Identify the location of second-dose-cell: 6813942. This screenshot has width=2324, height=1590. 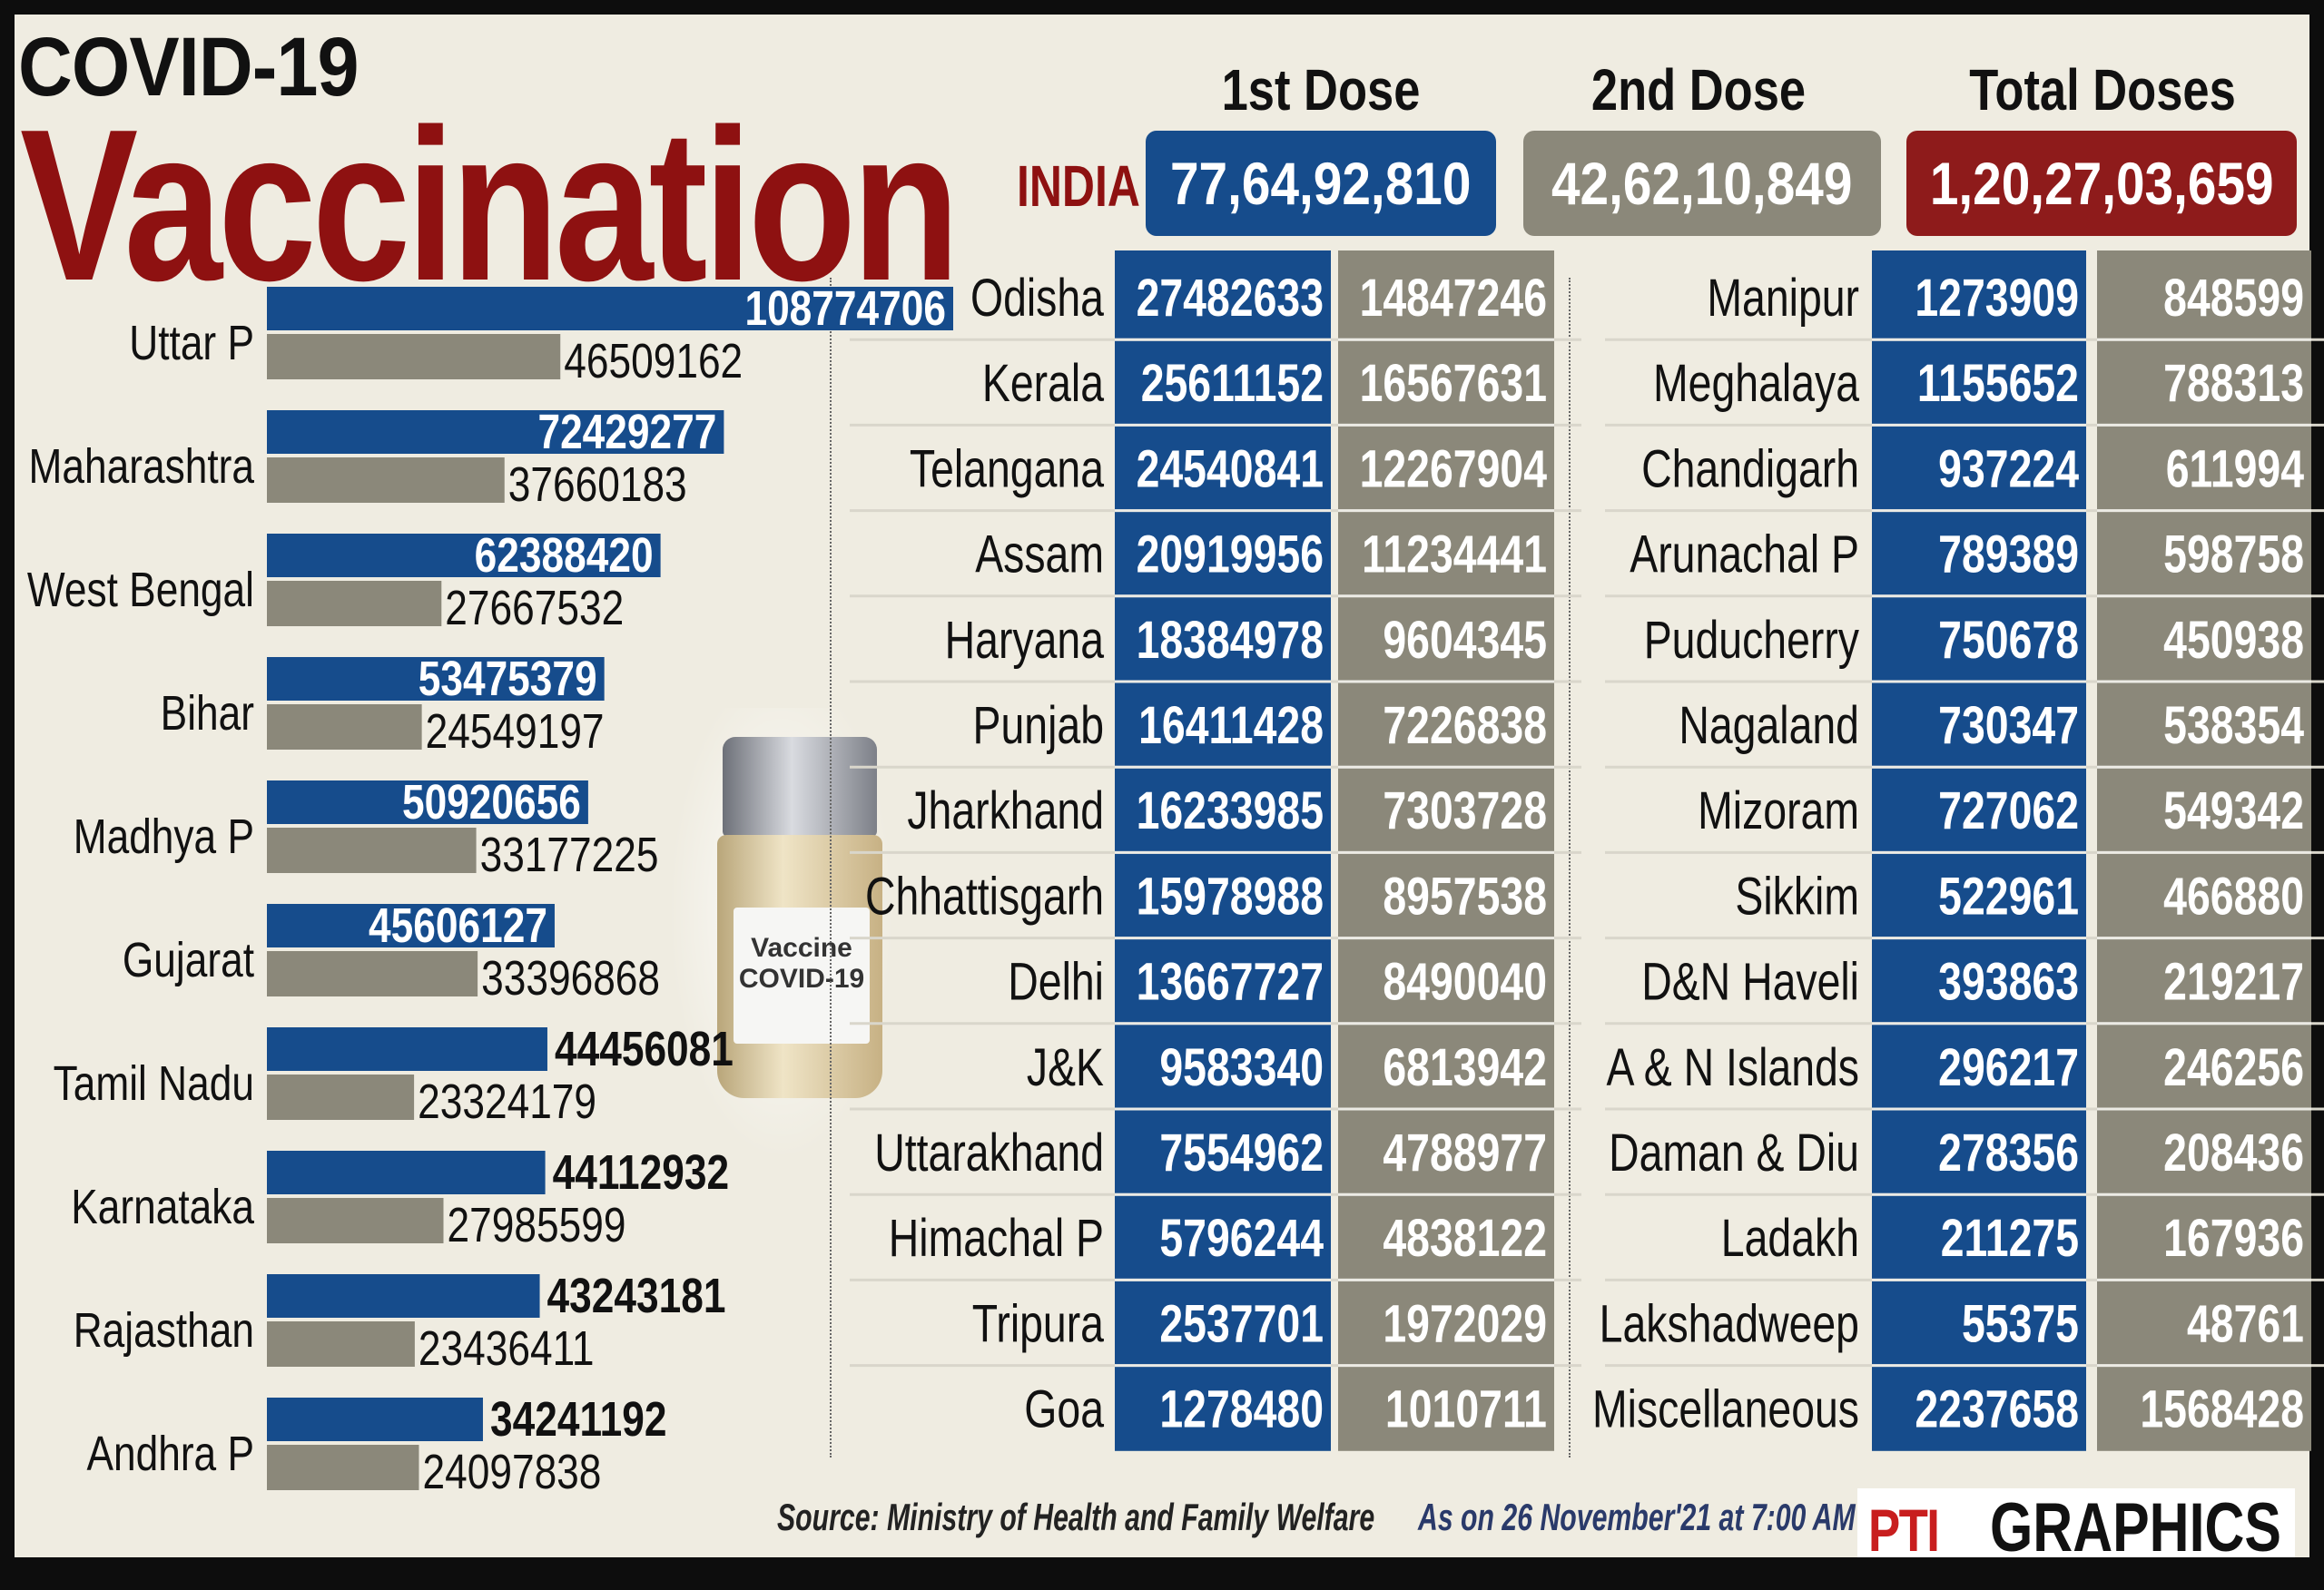
(1465, 1067).